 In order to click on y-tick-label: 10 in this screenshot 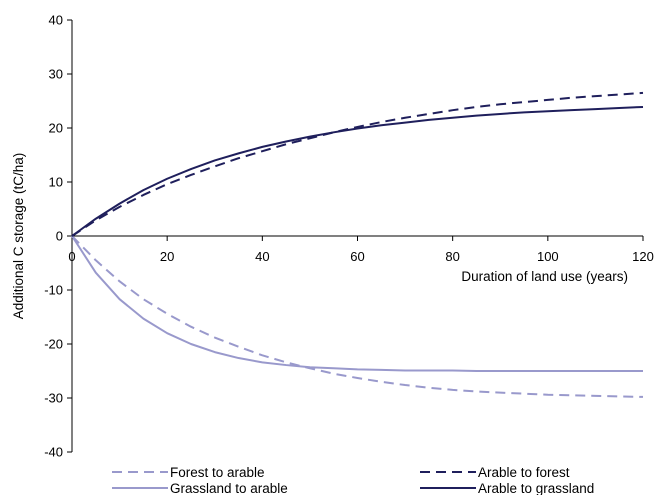, I will do `click(56, 182)`.